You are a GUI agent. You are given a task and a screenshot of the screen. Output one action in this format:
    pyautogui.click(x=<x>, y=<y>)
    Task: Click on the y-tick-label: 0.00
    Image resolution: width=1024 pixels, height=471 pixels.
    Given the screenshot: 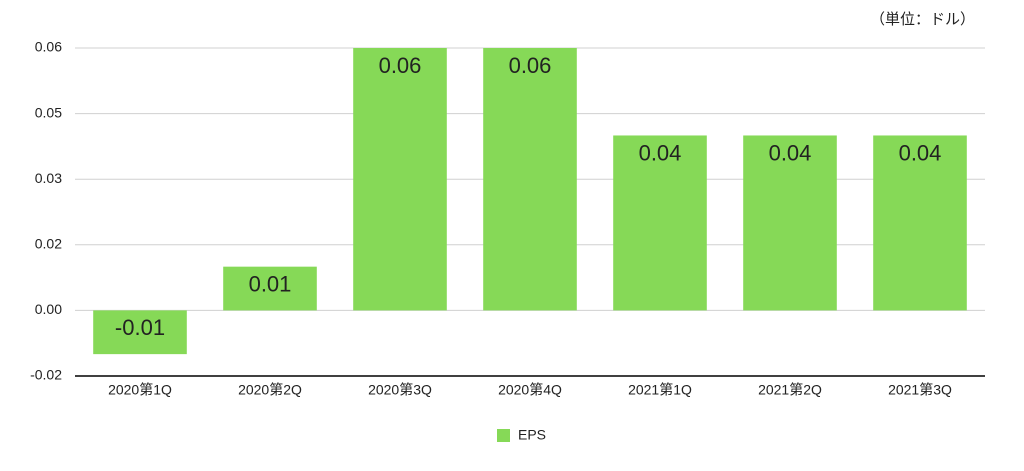 What is the action you would take?
    pyautogui.click(x=48, y=309)
    